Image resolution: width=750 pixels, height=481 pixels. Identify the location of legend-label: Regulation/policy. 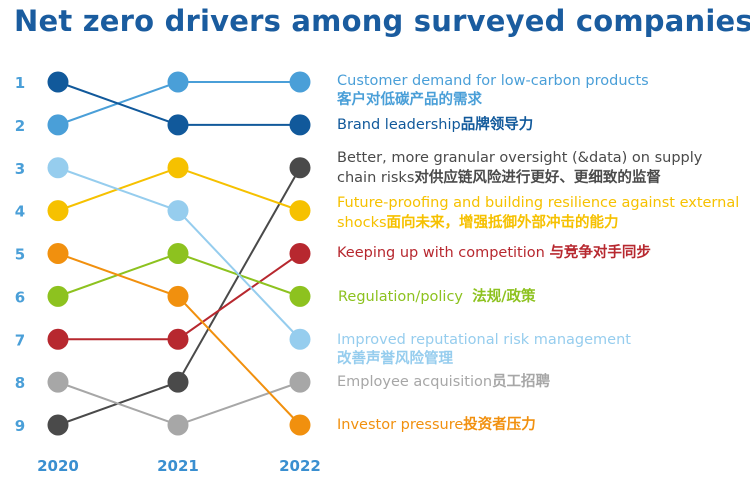
(405, 297).